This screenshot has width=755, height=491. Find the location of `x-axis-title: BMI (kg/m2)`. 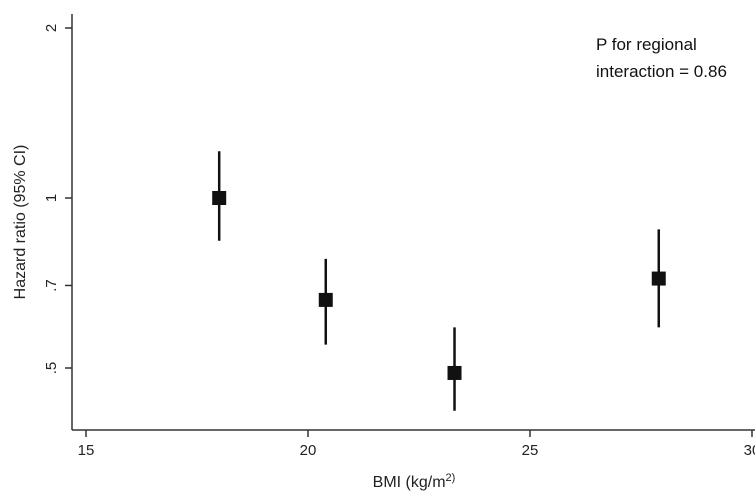

x-axis-title: BMI (kg/m2) is located at coordinates (414, 481).